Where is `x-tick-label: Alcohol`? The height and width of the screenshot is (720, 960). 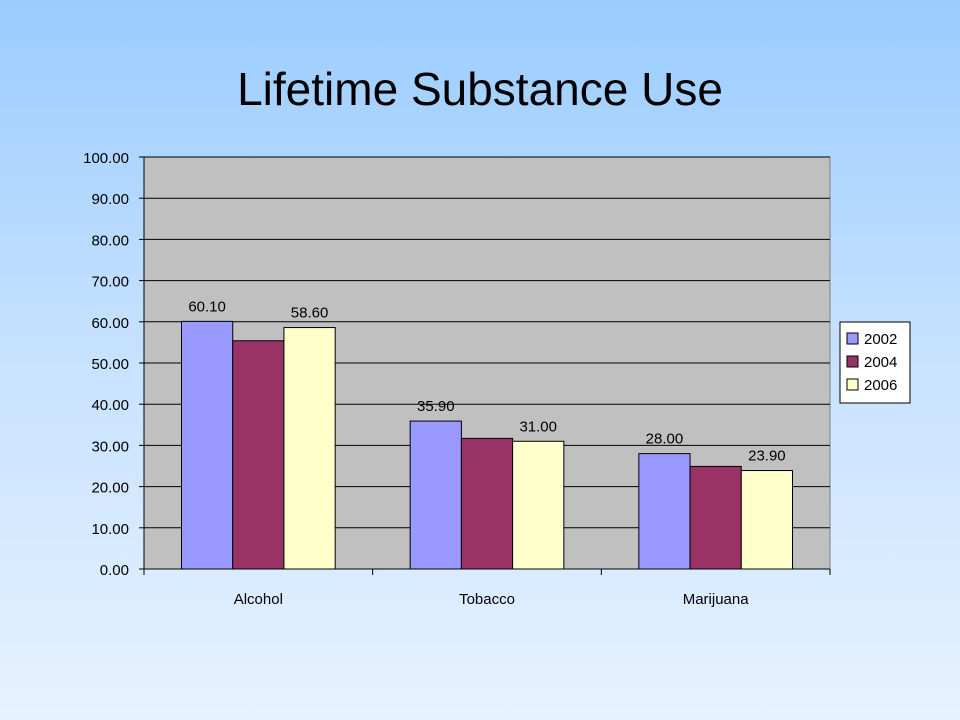
x-tick-label: Alcohol is located at coordinates (258, 599).